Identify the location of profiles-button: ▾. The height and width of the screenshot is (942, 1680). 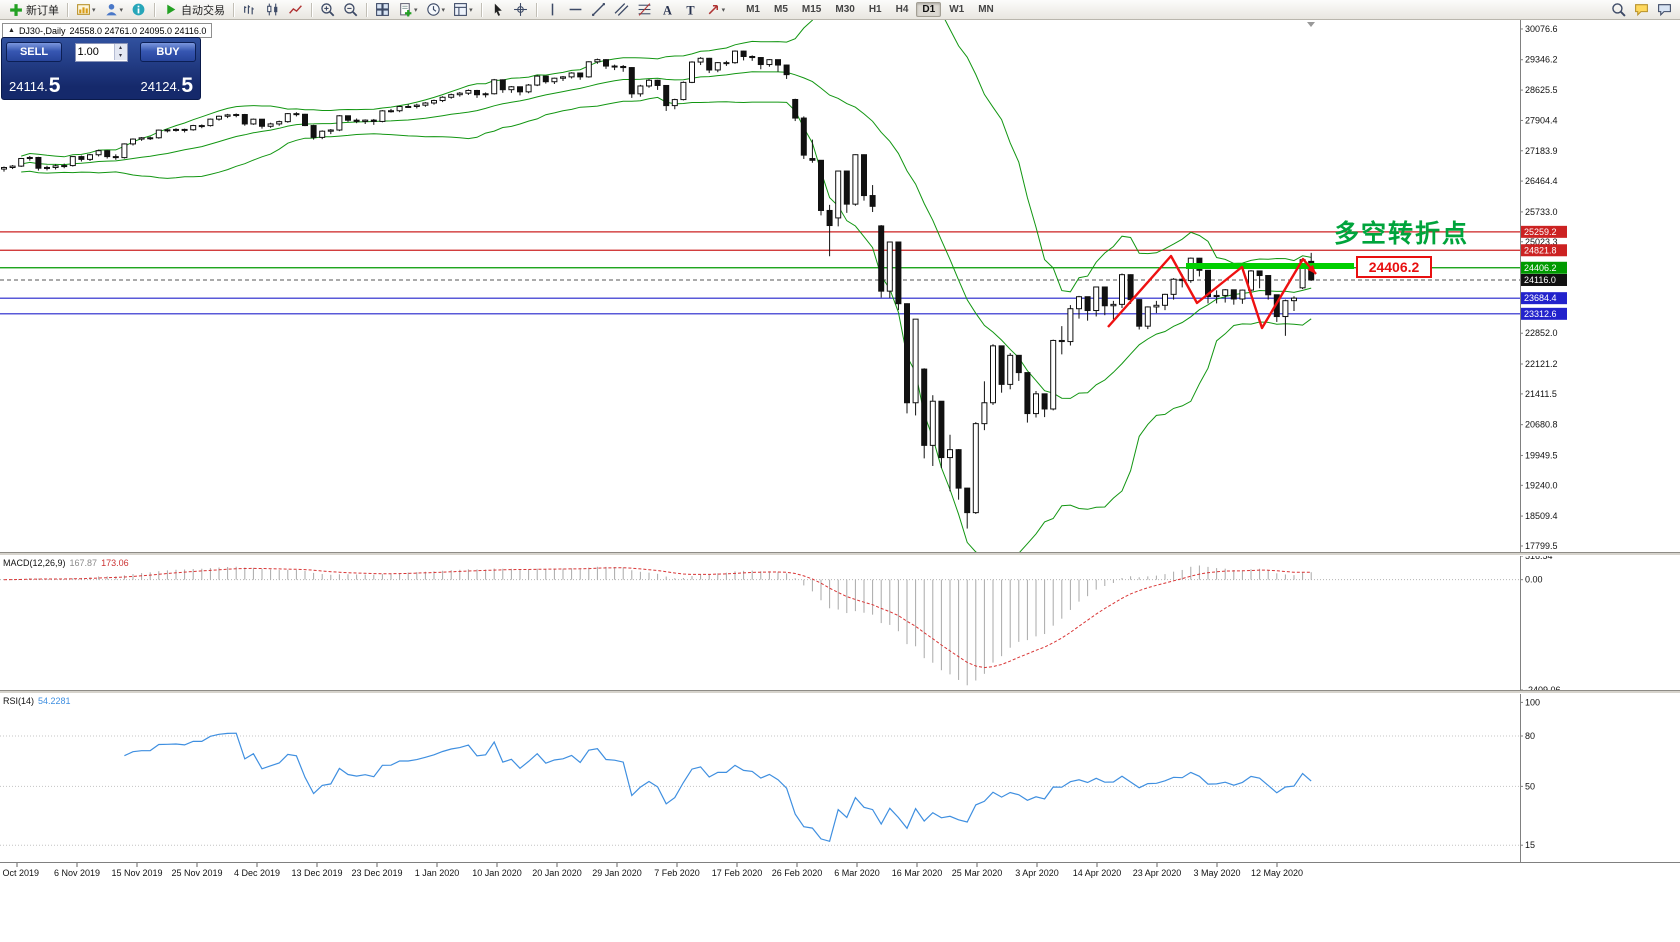
(114, 9).